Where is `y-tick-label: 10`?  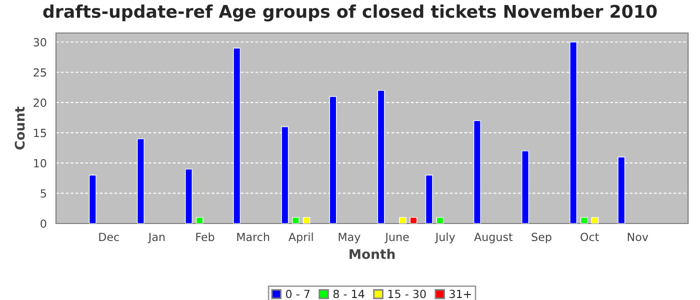 y-tick-label: 10 is located at coordinates (40, 163).